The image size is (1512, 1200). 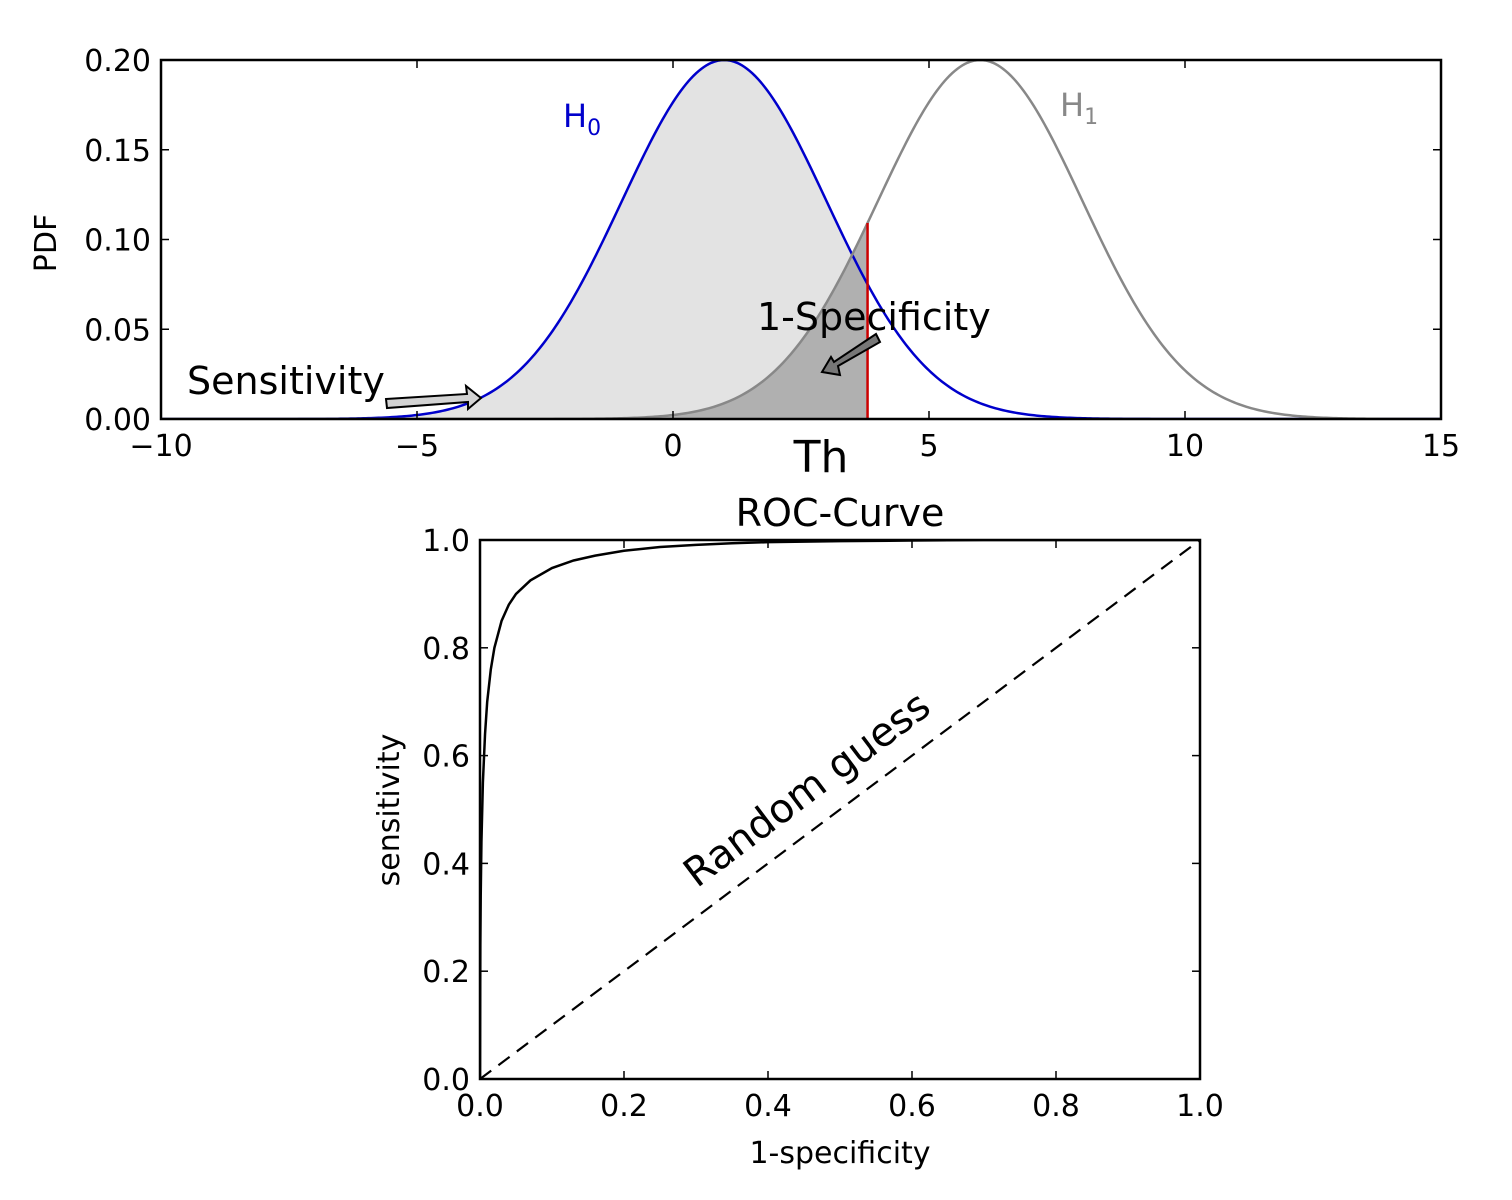 What do you see at coordinates (446, 757) in the screenshot?
I see `roc-y-tick-label: 0.6` at bounding box center [446, 757].